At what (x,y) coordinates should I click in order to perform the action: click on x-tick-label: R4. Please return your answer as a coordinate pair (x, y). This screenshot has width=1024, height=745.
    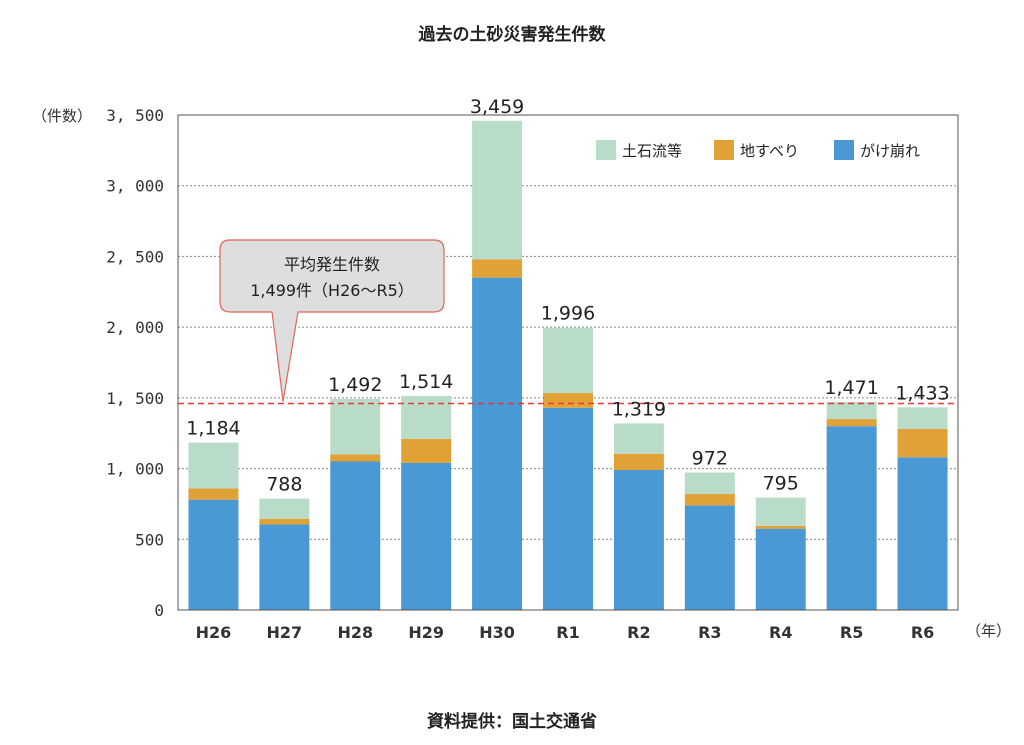
    Looking at the image, I should click on (780, 632).